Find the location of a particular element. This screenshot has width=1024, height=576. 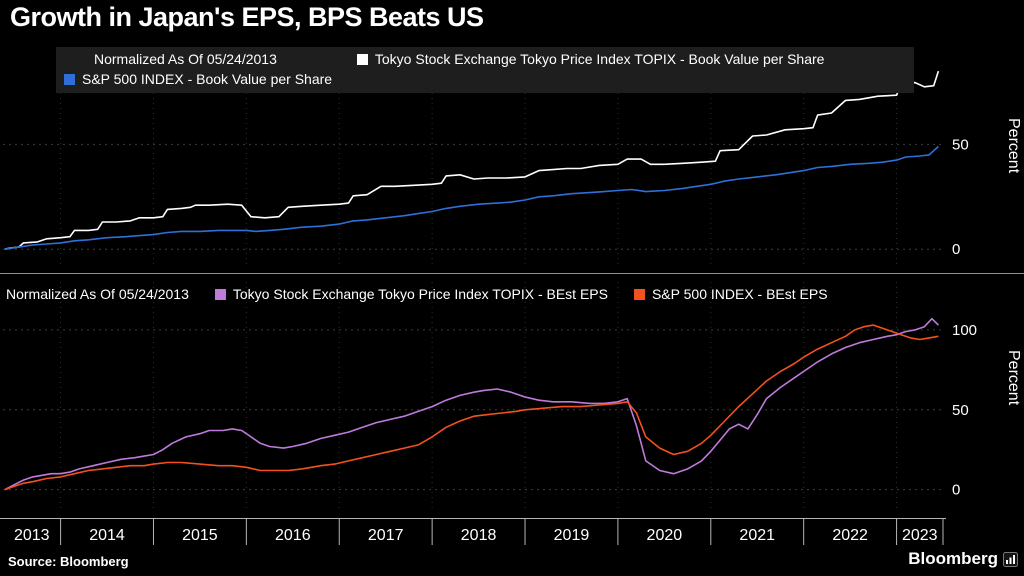

sp500-eps-label: S&P 500 INDEX - BEst EPS is located at coordinates (739, 294).